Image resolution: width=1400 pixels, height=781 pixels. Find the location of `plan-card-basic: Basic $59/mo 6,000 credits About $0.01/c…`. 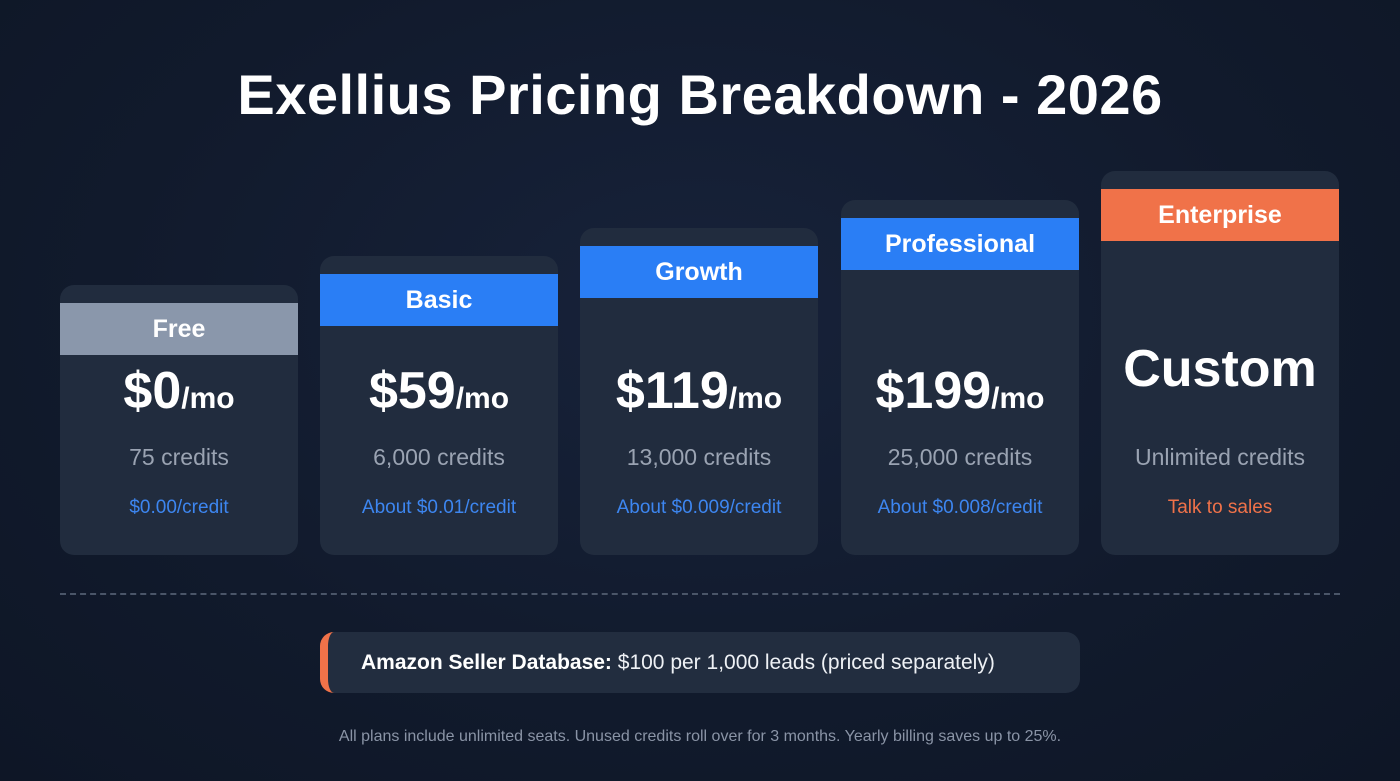

plan-card-basic: Basic $59/mo 6,000 credits About $0.01/c… is located at coordinates (439, 405).